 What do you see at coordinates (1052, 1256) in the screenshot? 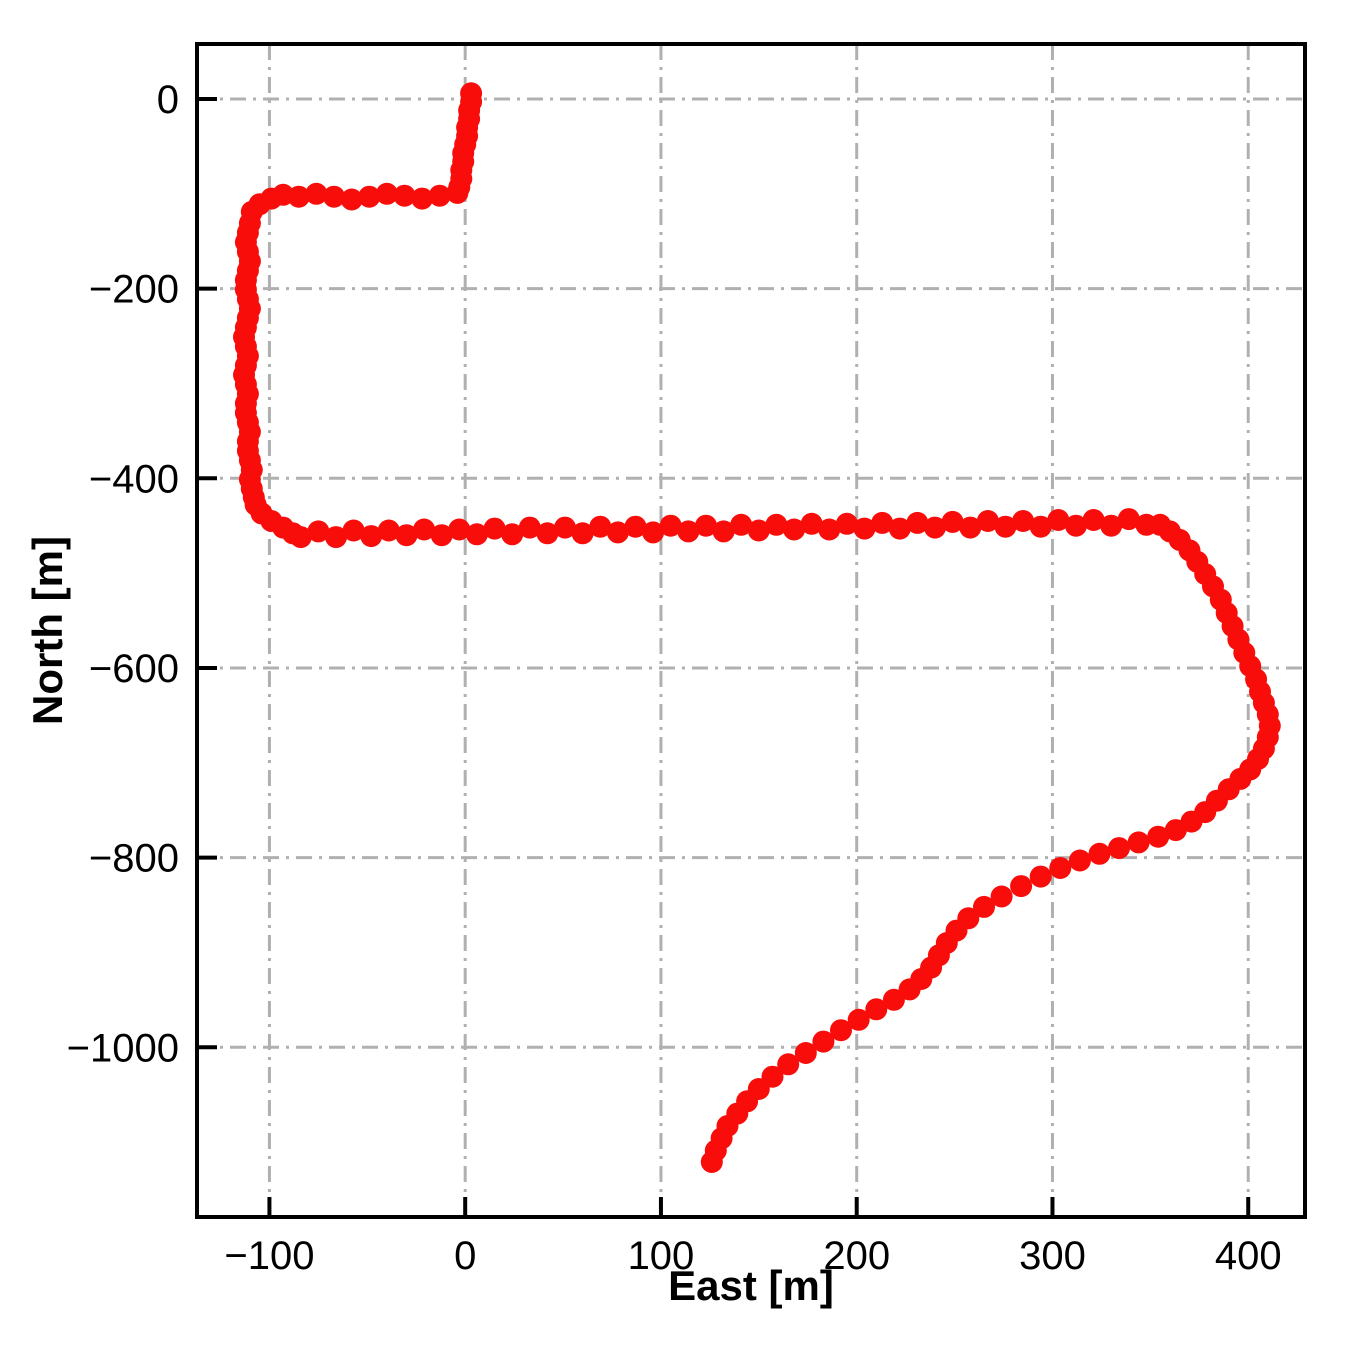
I see `x-tick-label: 300` at bounding box center [1052, 1256].